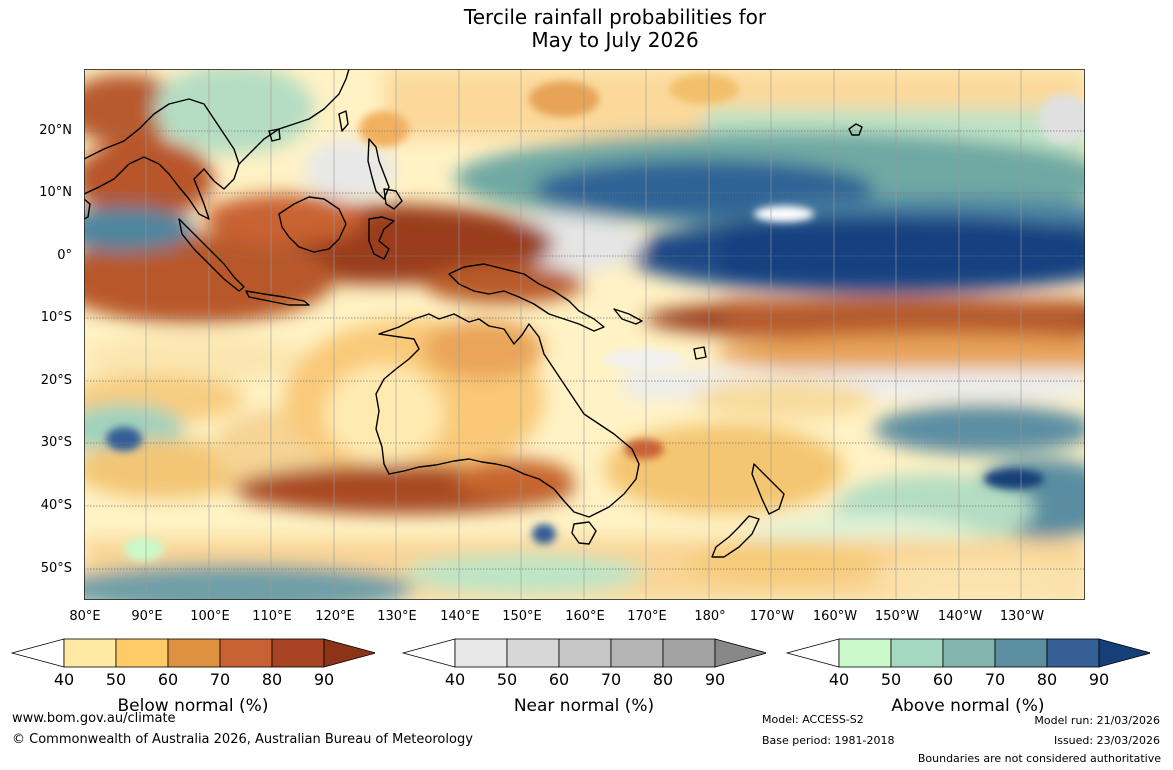 Image resolution: width=1173 pixels, height=770 pixels. Describe the element at coordinates (94, 718) in the screenshot. I see `footer-url: www.bom.gov.au/climate` at that location.